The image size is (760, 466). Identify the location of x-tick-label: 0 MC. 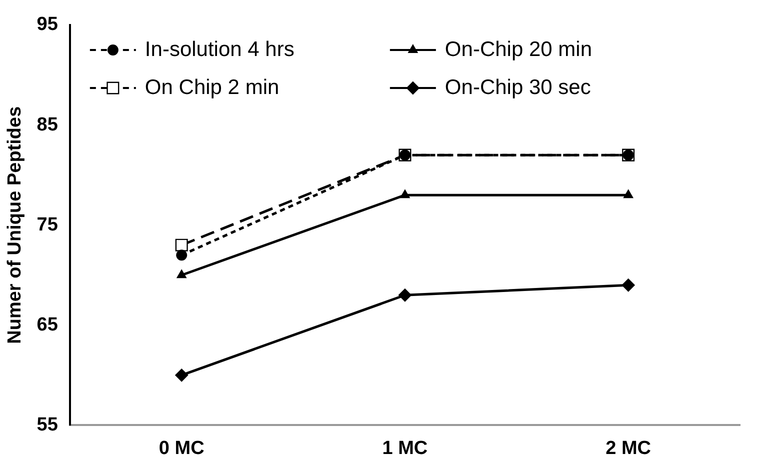
(181, 448).